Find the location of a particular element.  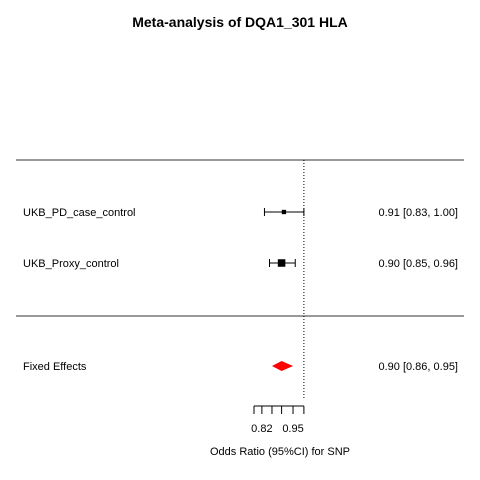

x-axis-tick-label: 0.82 is located at coordinates (261, 429).